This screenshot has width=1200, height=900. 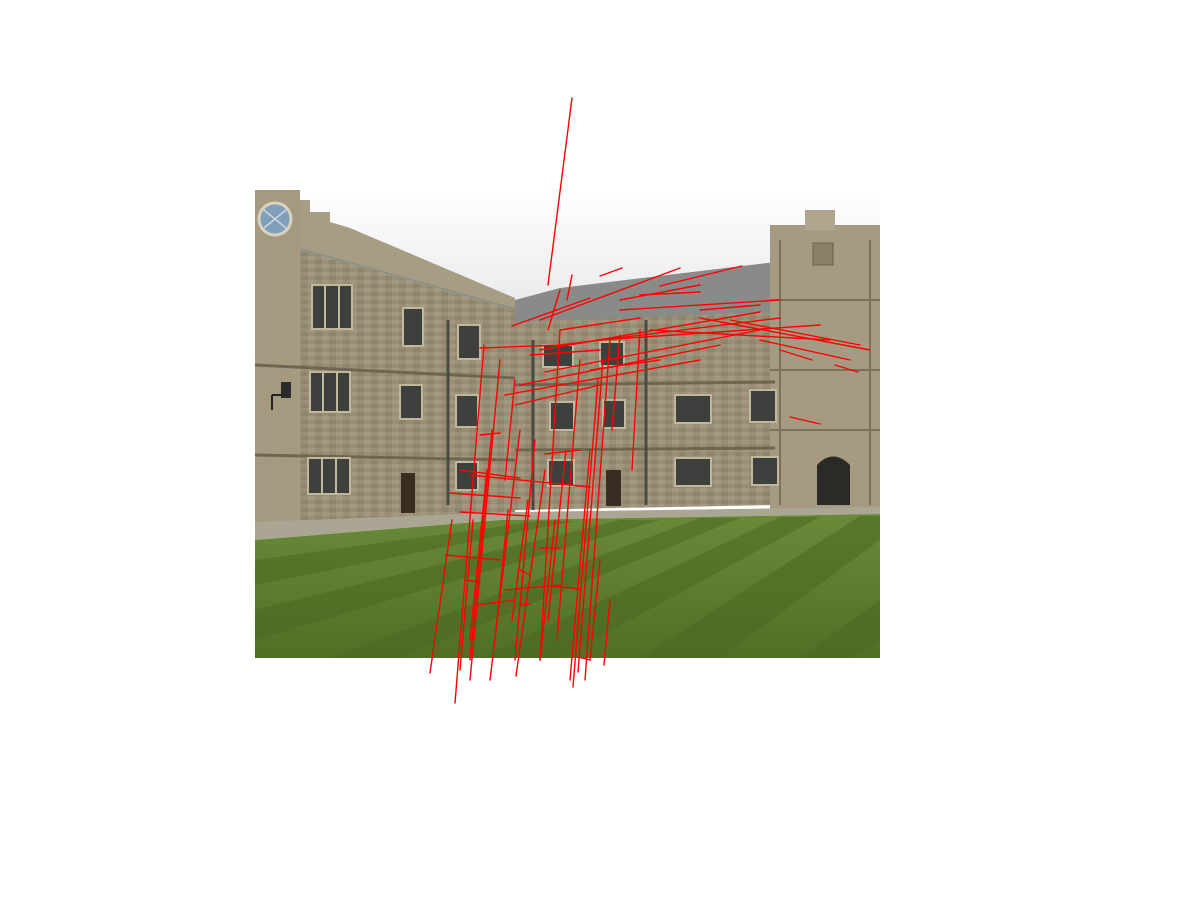 I want to click on lawn-stripes, so click(x=567, y=587).